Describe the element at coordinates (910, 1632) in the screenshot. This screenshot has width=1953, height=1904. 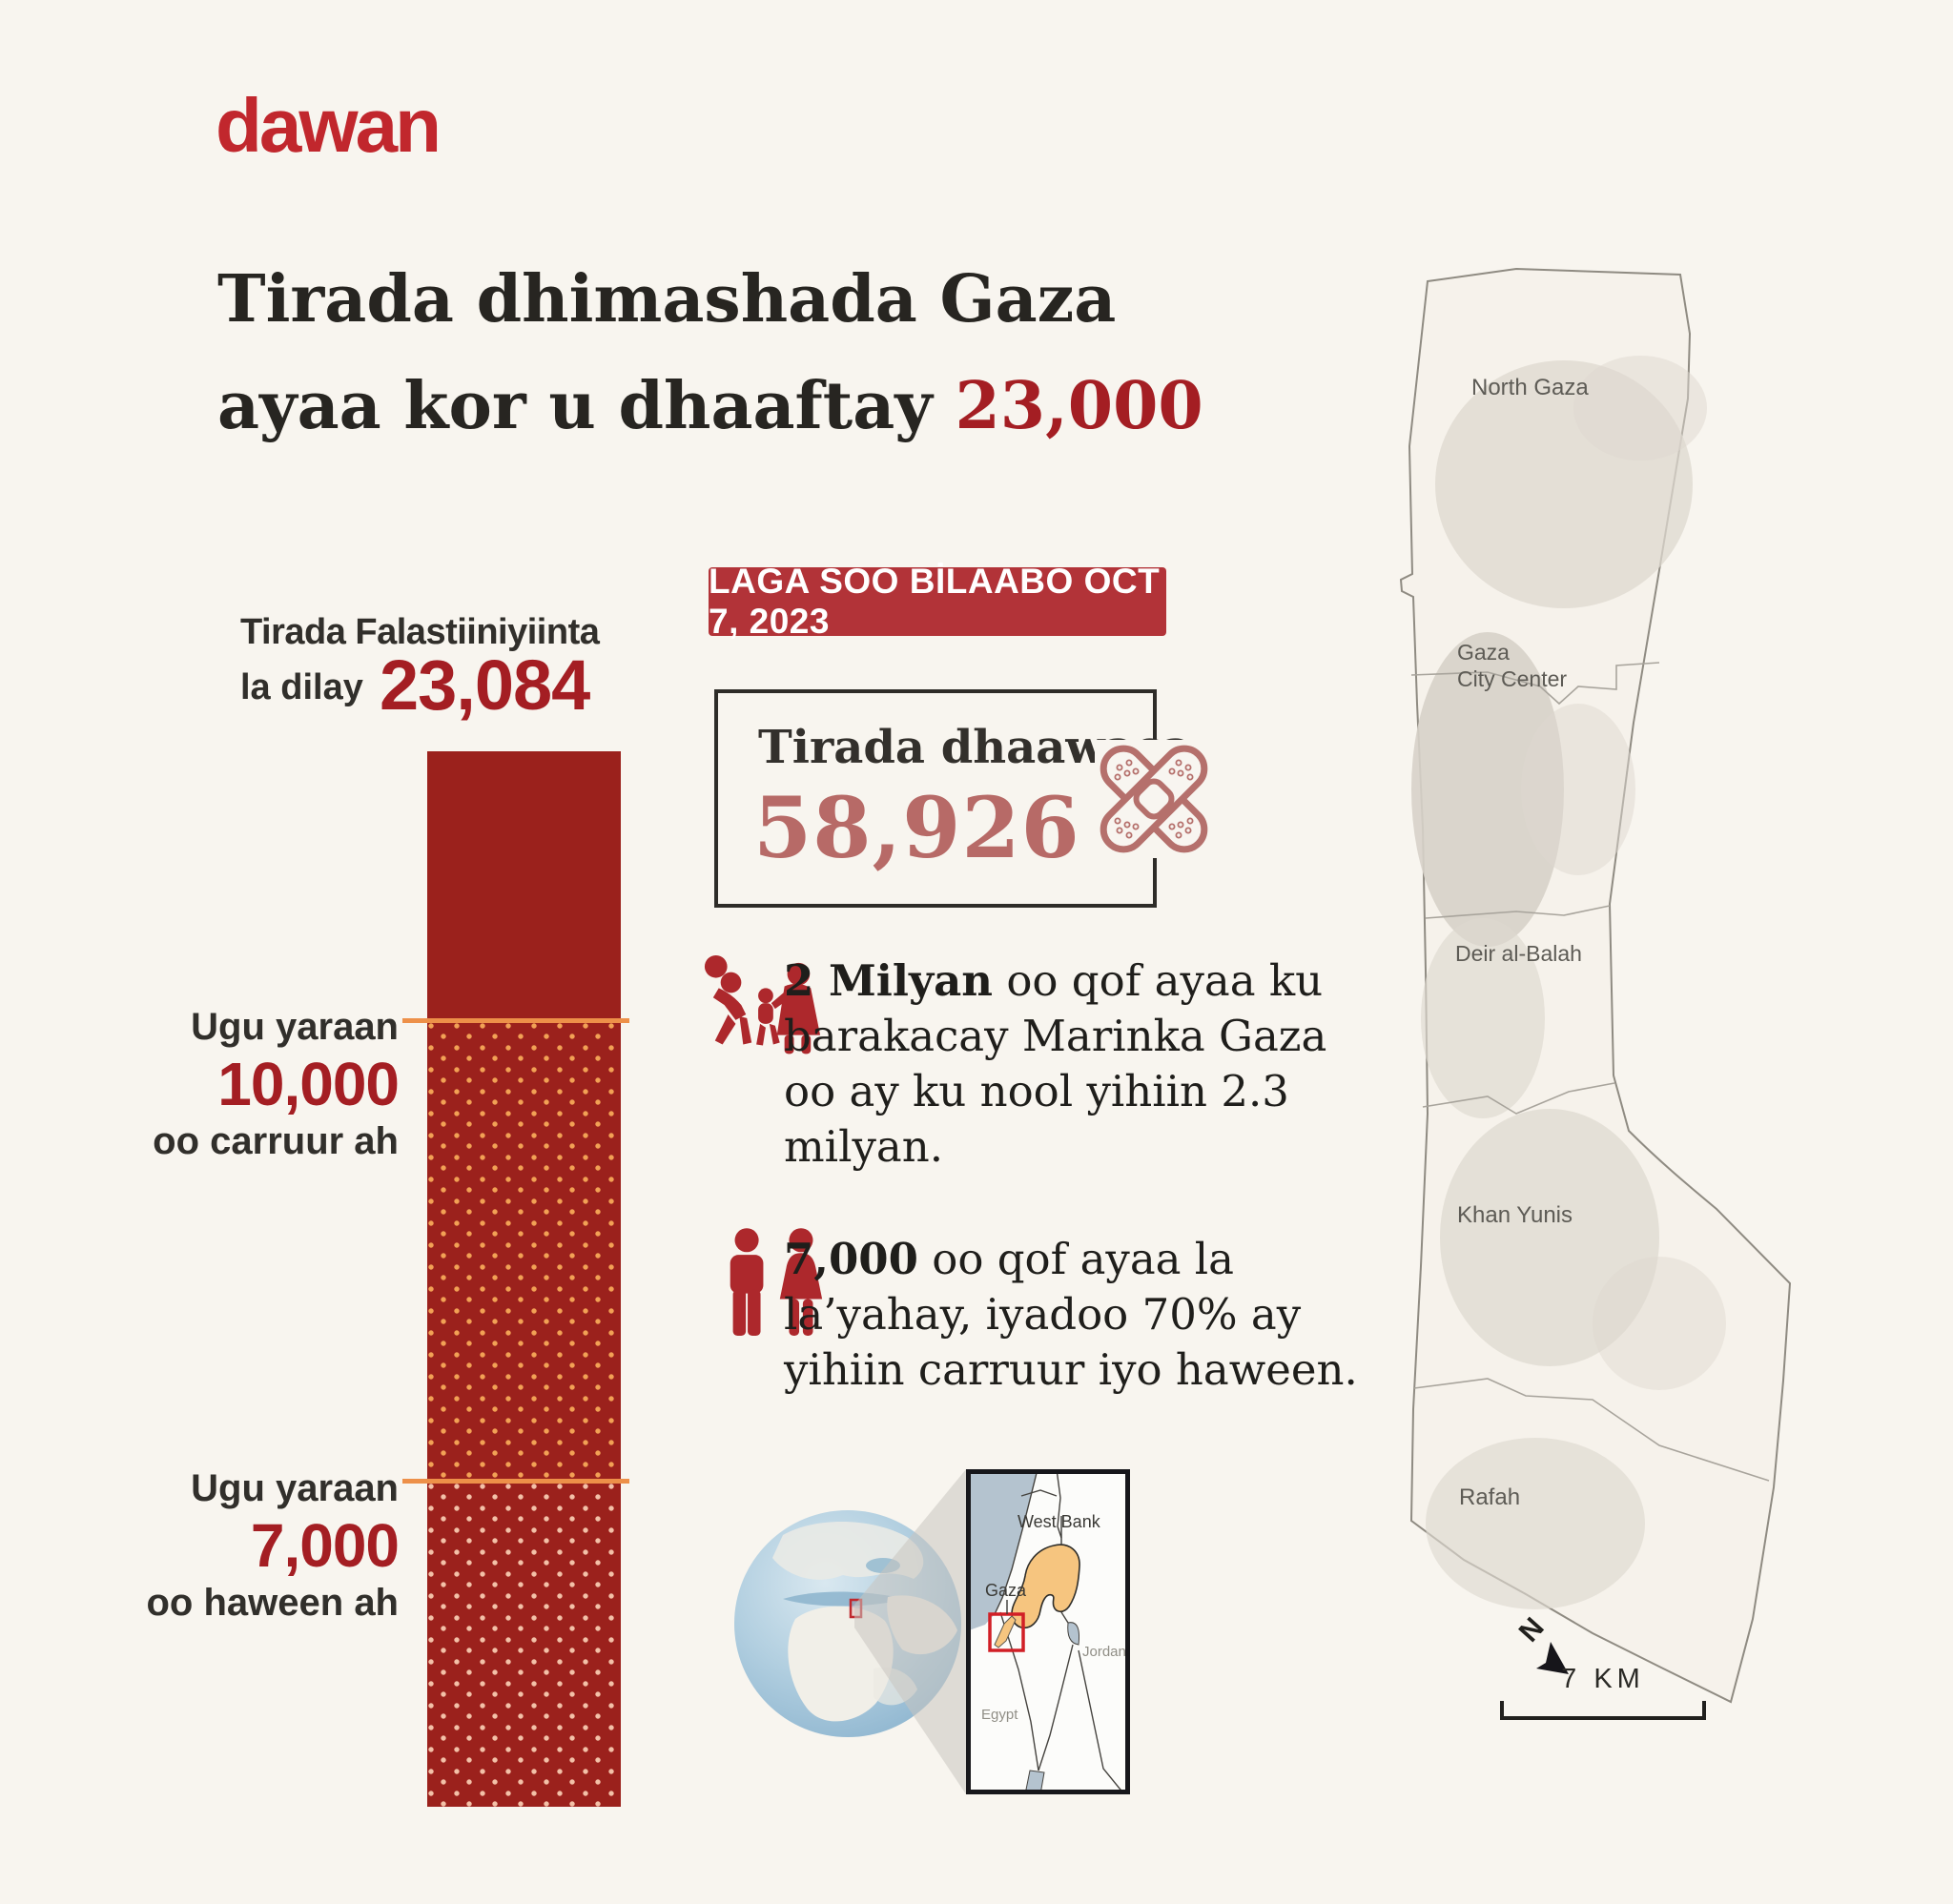
I see `zoom-cone` at that location.